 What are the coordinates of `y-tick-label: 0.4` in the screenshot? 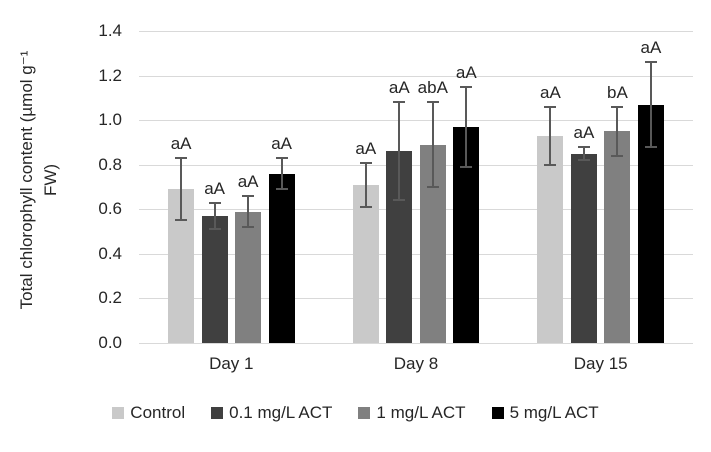 It's located at (110, 253).